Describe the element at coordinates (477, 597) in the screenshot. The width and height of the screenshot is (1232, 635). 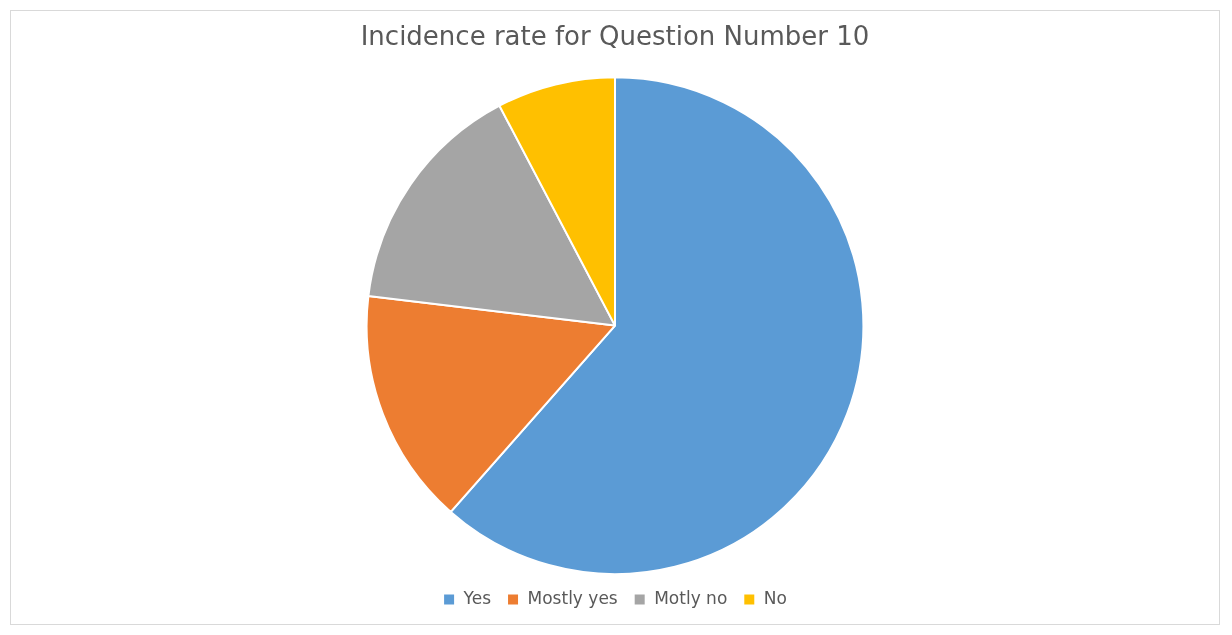
I see `legend-label: Yes` at that location.